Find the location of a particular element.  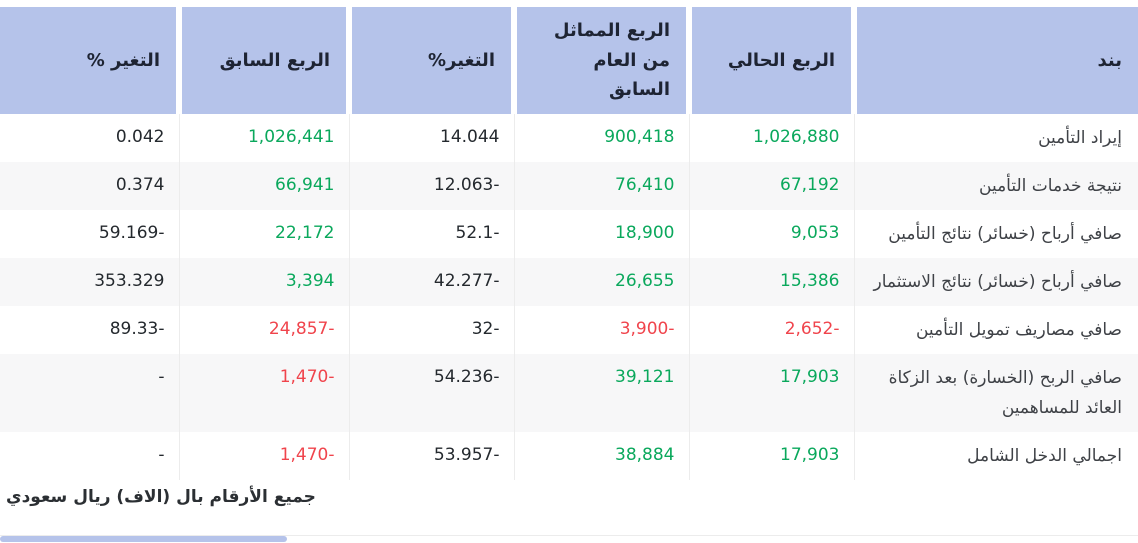

value: 32- is located at coordinates (485, 329).